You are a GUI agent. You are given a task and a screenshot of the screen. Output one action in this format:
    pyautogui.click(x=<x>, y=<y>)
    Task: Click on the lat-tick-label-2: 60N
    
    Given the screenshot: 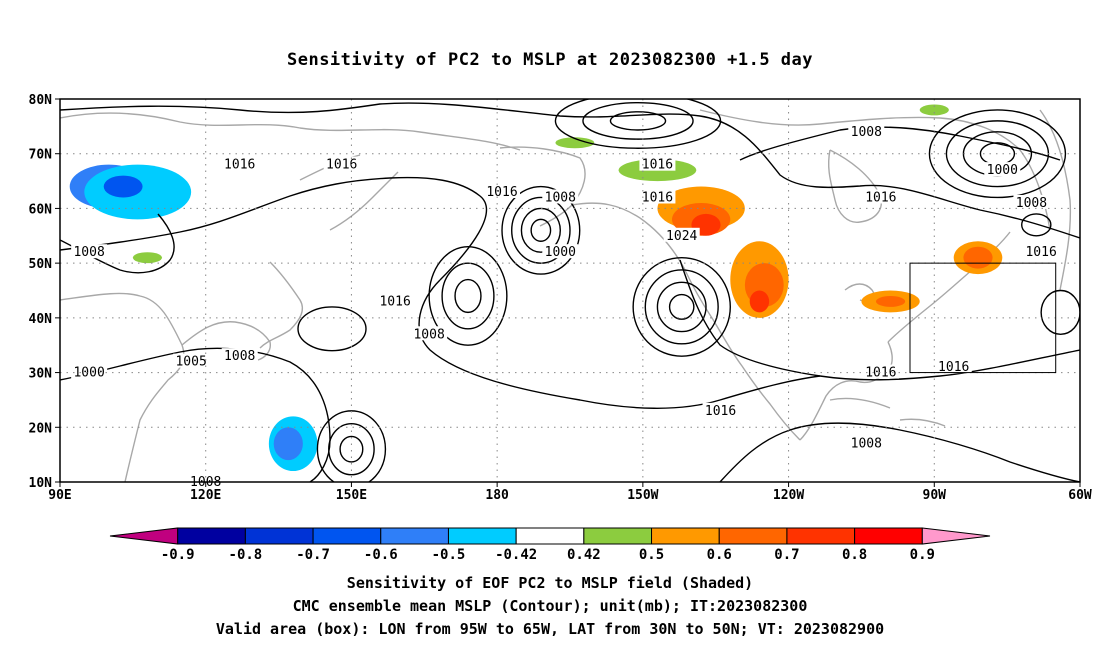 What is the action you would take?
    pyautogui.click(x=41, y=209)
    